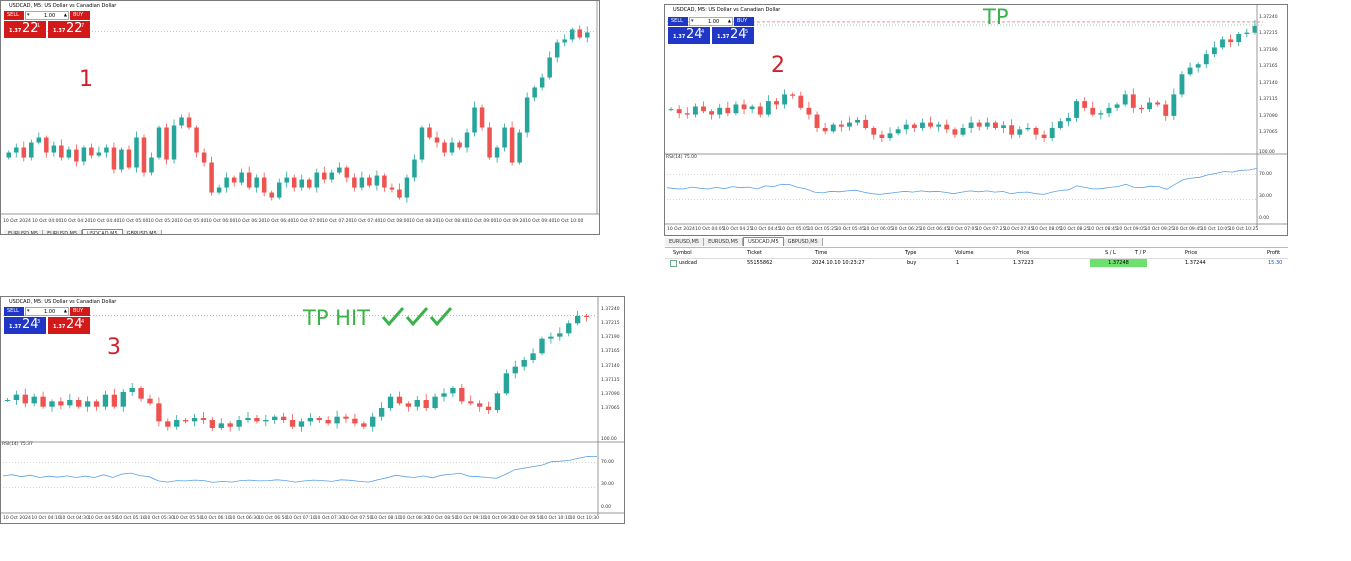  Describe the element at coordinates (682, 253) in the screenshot. I see `column-header: Symbol` at that location.